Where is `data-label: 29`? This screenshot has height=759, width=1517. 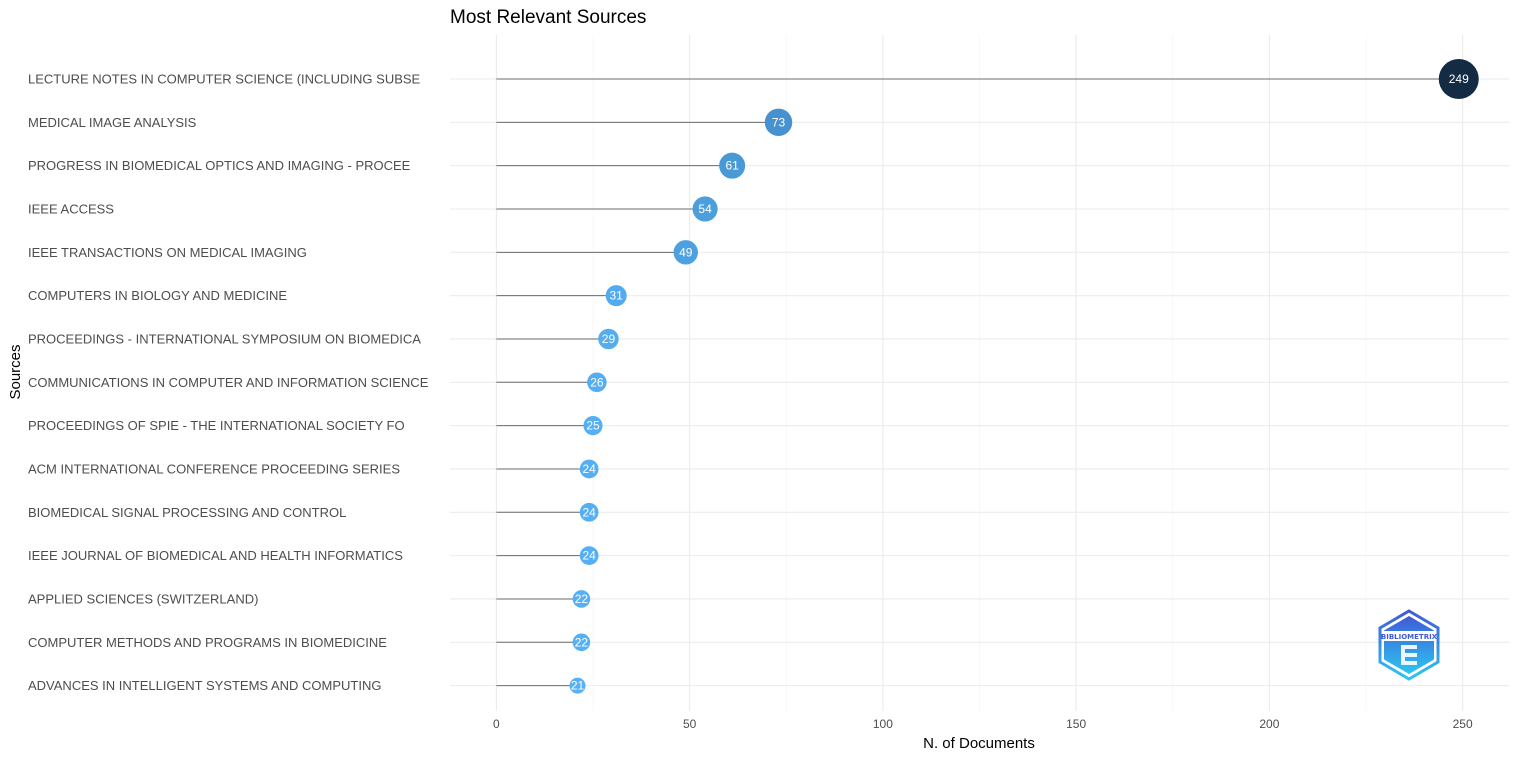
data-label: 29 is located at coordinates (609, 339).